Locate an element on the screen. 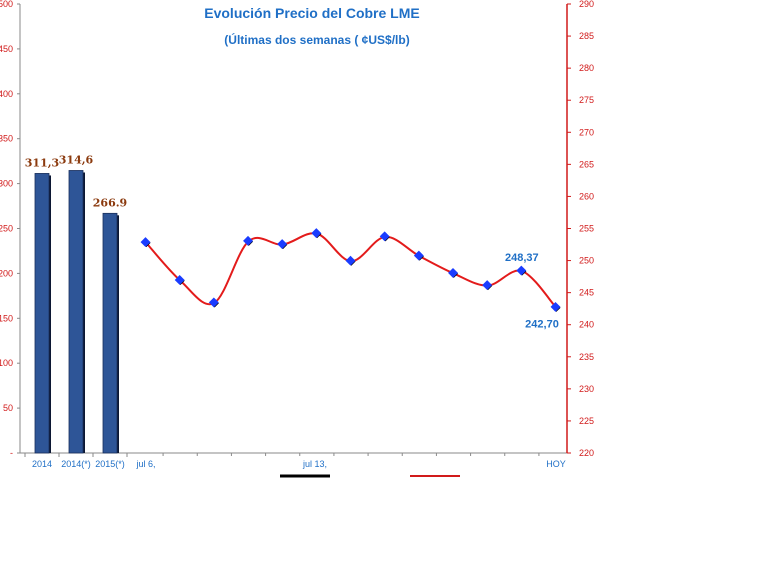 Image resolution: width=768 pixels, height=576 pixels. x-category-label: 2014 is located at coordinates (42, 464).